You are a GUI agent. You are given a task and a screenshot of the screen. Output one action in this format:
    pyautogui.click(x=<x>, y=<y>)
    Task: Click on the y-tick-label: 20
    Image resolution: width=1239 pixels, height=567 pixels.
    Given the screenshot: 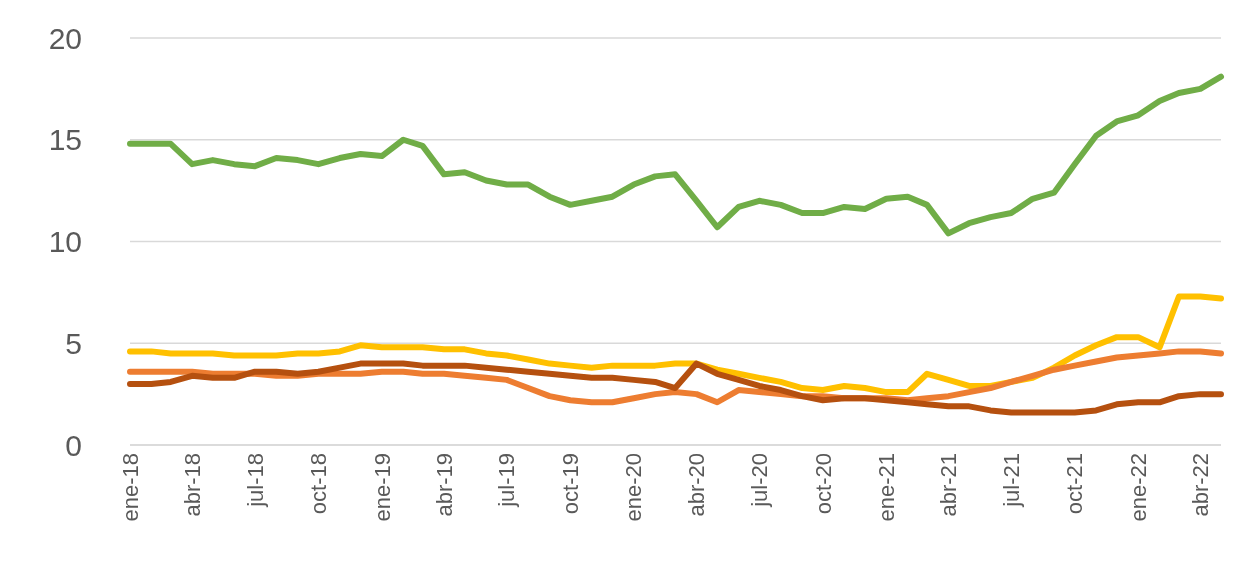 What is the action you would take?
    pyautogui.click(x=65, y=38)
    